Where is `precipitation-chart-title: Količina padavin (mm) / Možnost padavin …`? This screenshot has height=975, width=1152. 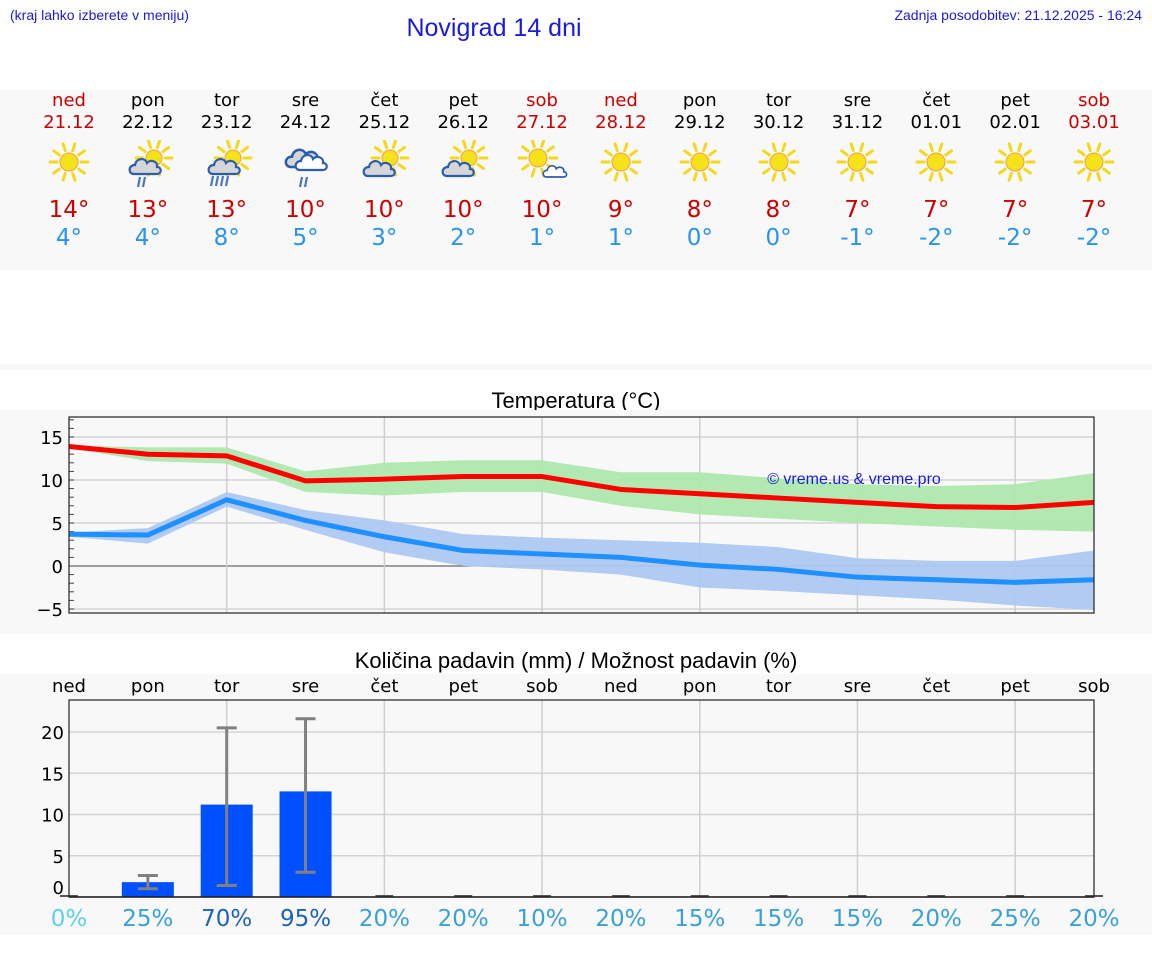 precipitation-chart-title: Količina padavin (mm) / Možnost padavin … is located at coordinates (576, 660).